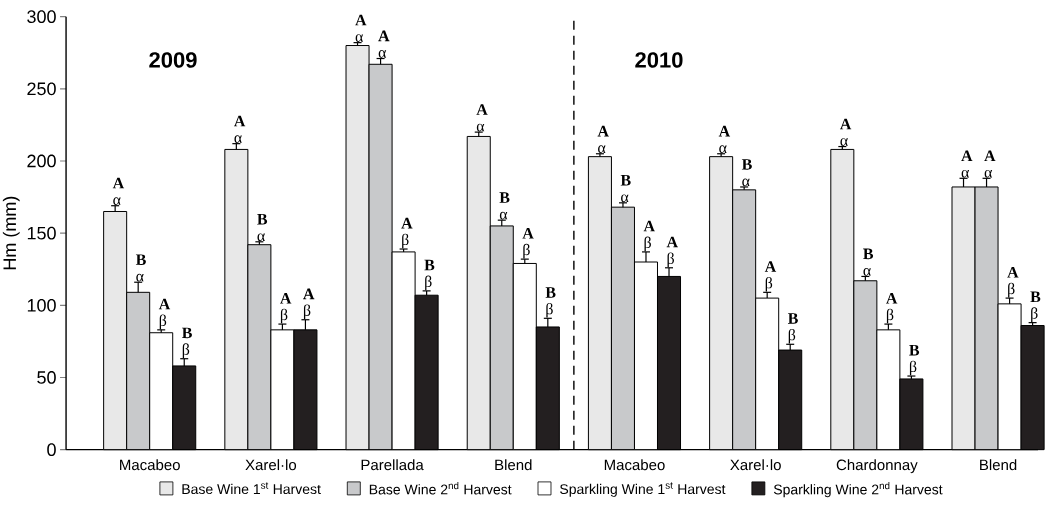  Describe the element at coordinates (877, 466) in the screenshot. I see `x-tick-label: Chardonnay` at that location.